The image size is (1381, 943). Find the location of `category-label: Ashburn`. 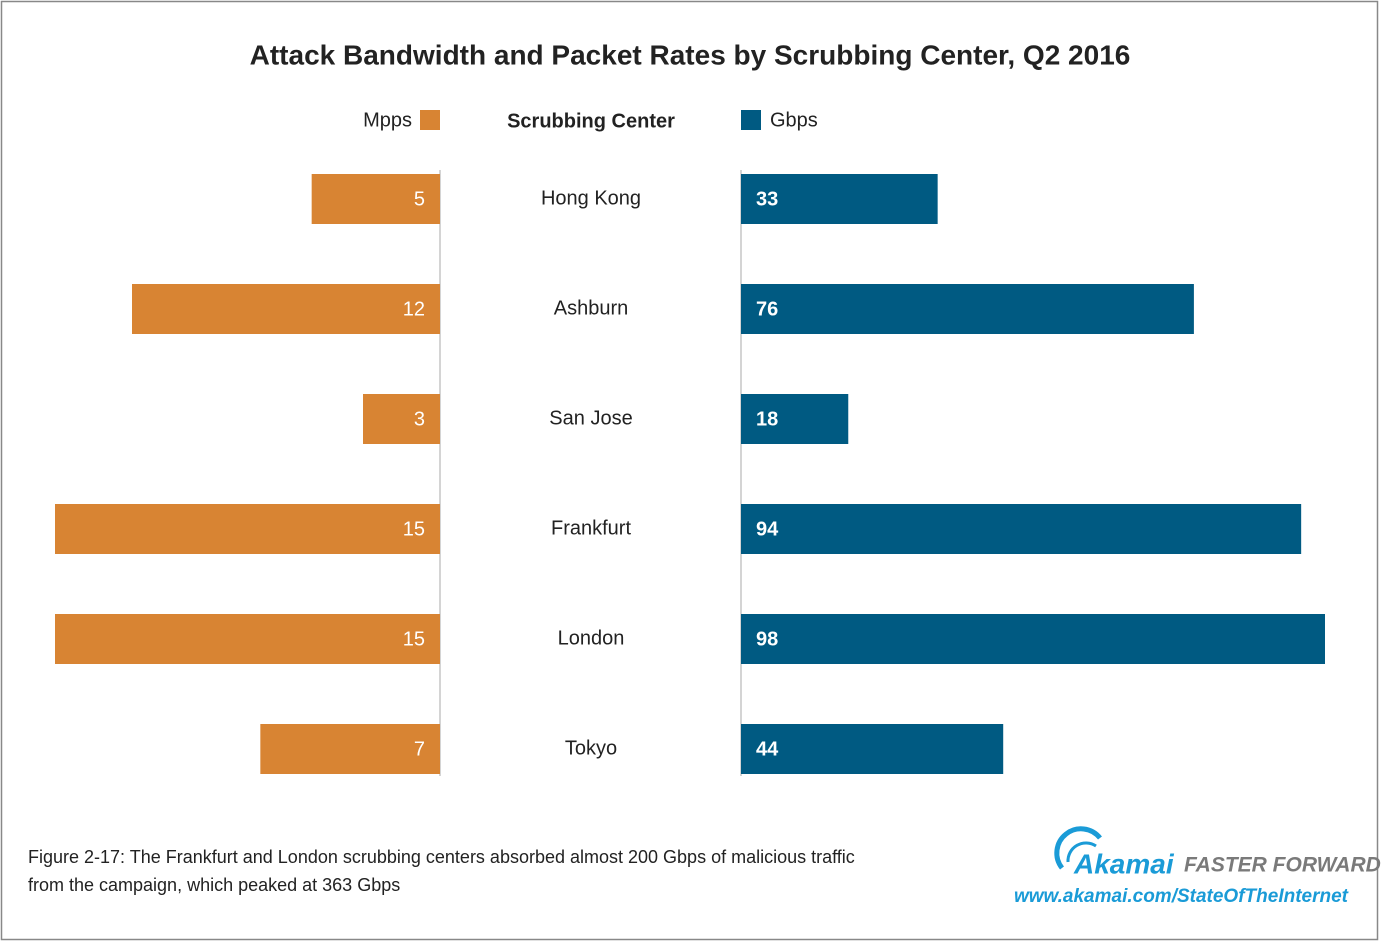

category-label: Ashburn is located at coordinates (591, 308).